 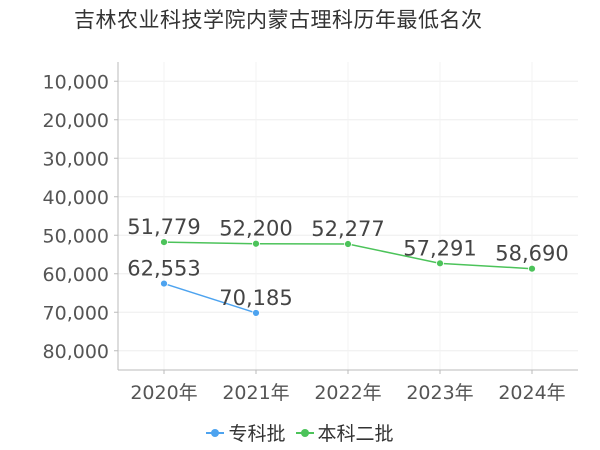 I want to click on y-tick-label: 20,000, so click(x=76, y=121).